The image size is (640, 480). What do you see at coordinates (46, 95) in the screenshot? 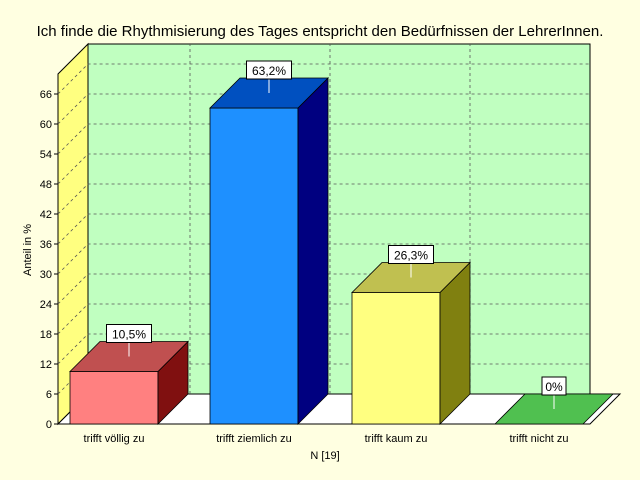
I see `y-tick-label: 66` at bounding box center [46, 95].